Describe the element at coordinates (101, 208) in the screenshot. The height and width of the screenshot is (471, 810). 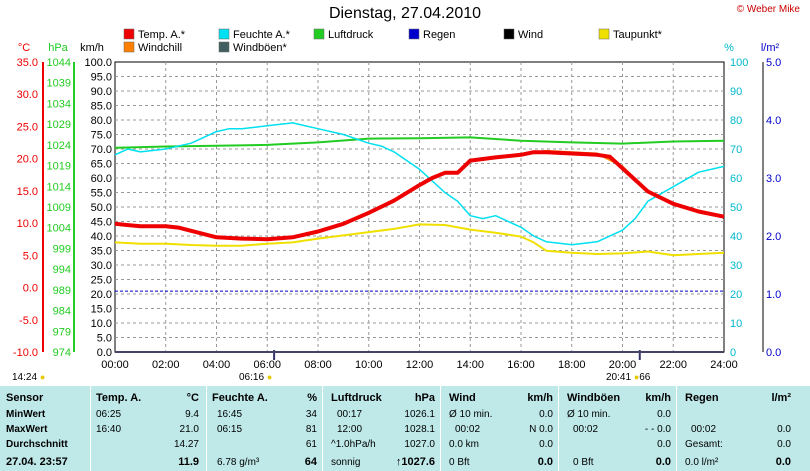
I see `kmh-tick-label: 50.0` at that location.